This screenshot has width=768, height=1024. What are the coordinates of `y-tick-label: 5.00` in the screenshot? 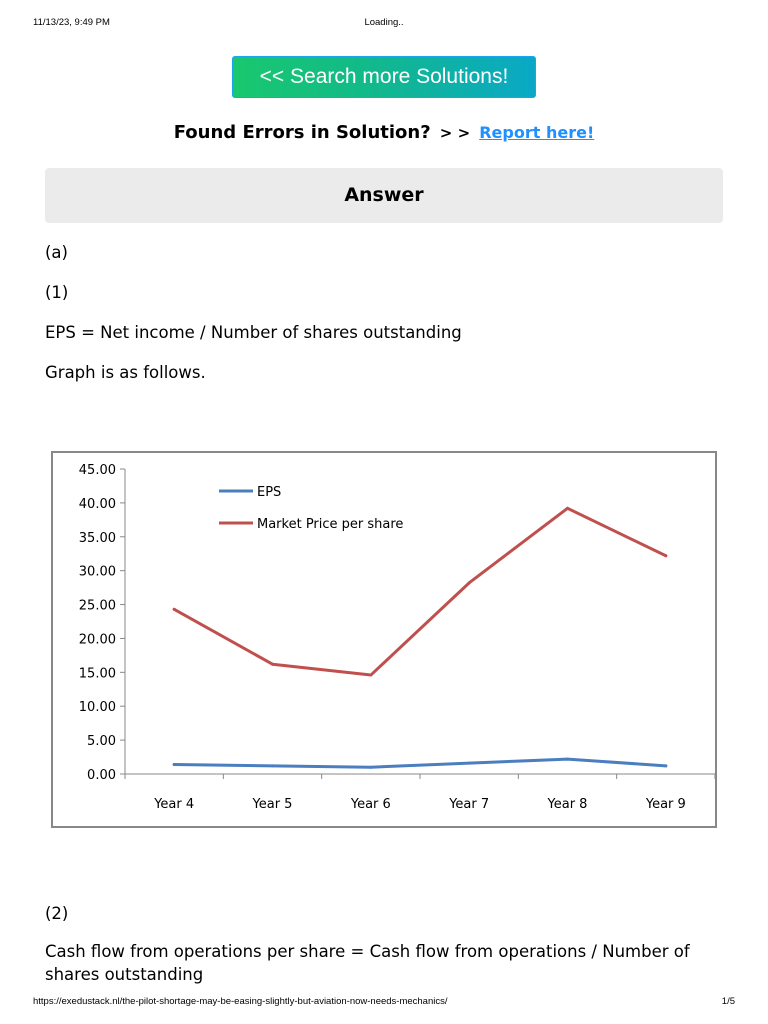 It's located at (101, 741).